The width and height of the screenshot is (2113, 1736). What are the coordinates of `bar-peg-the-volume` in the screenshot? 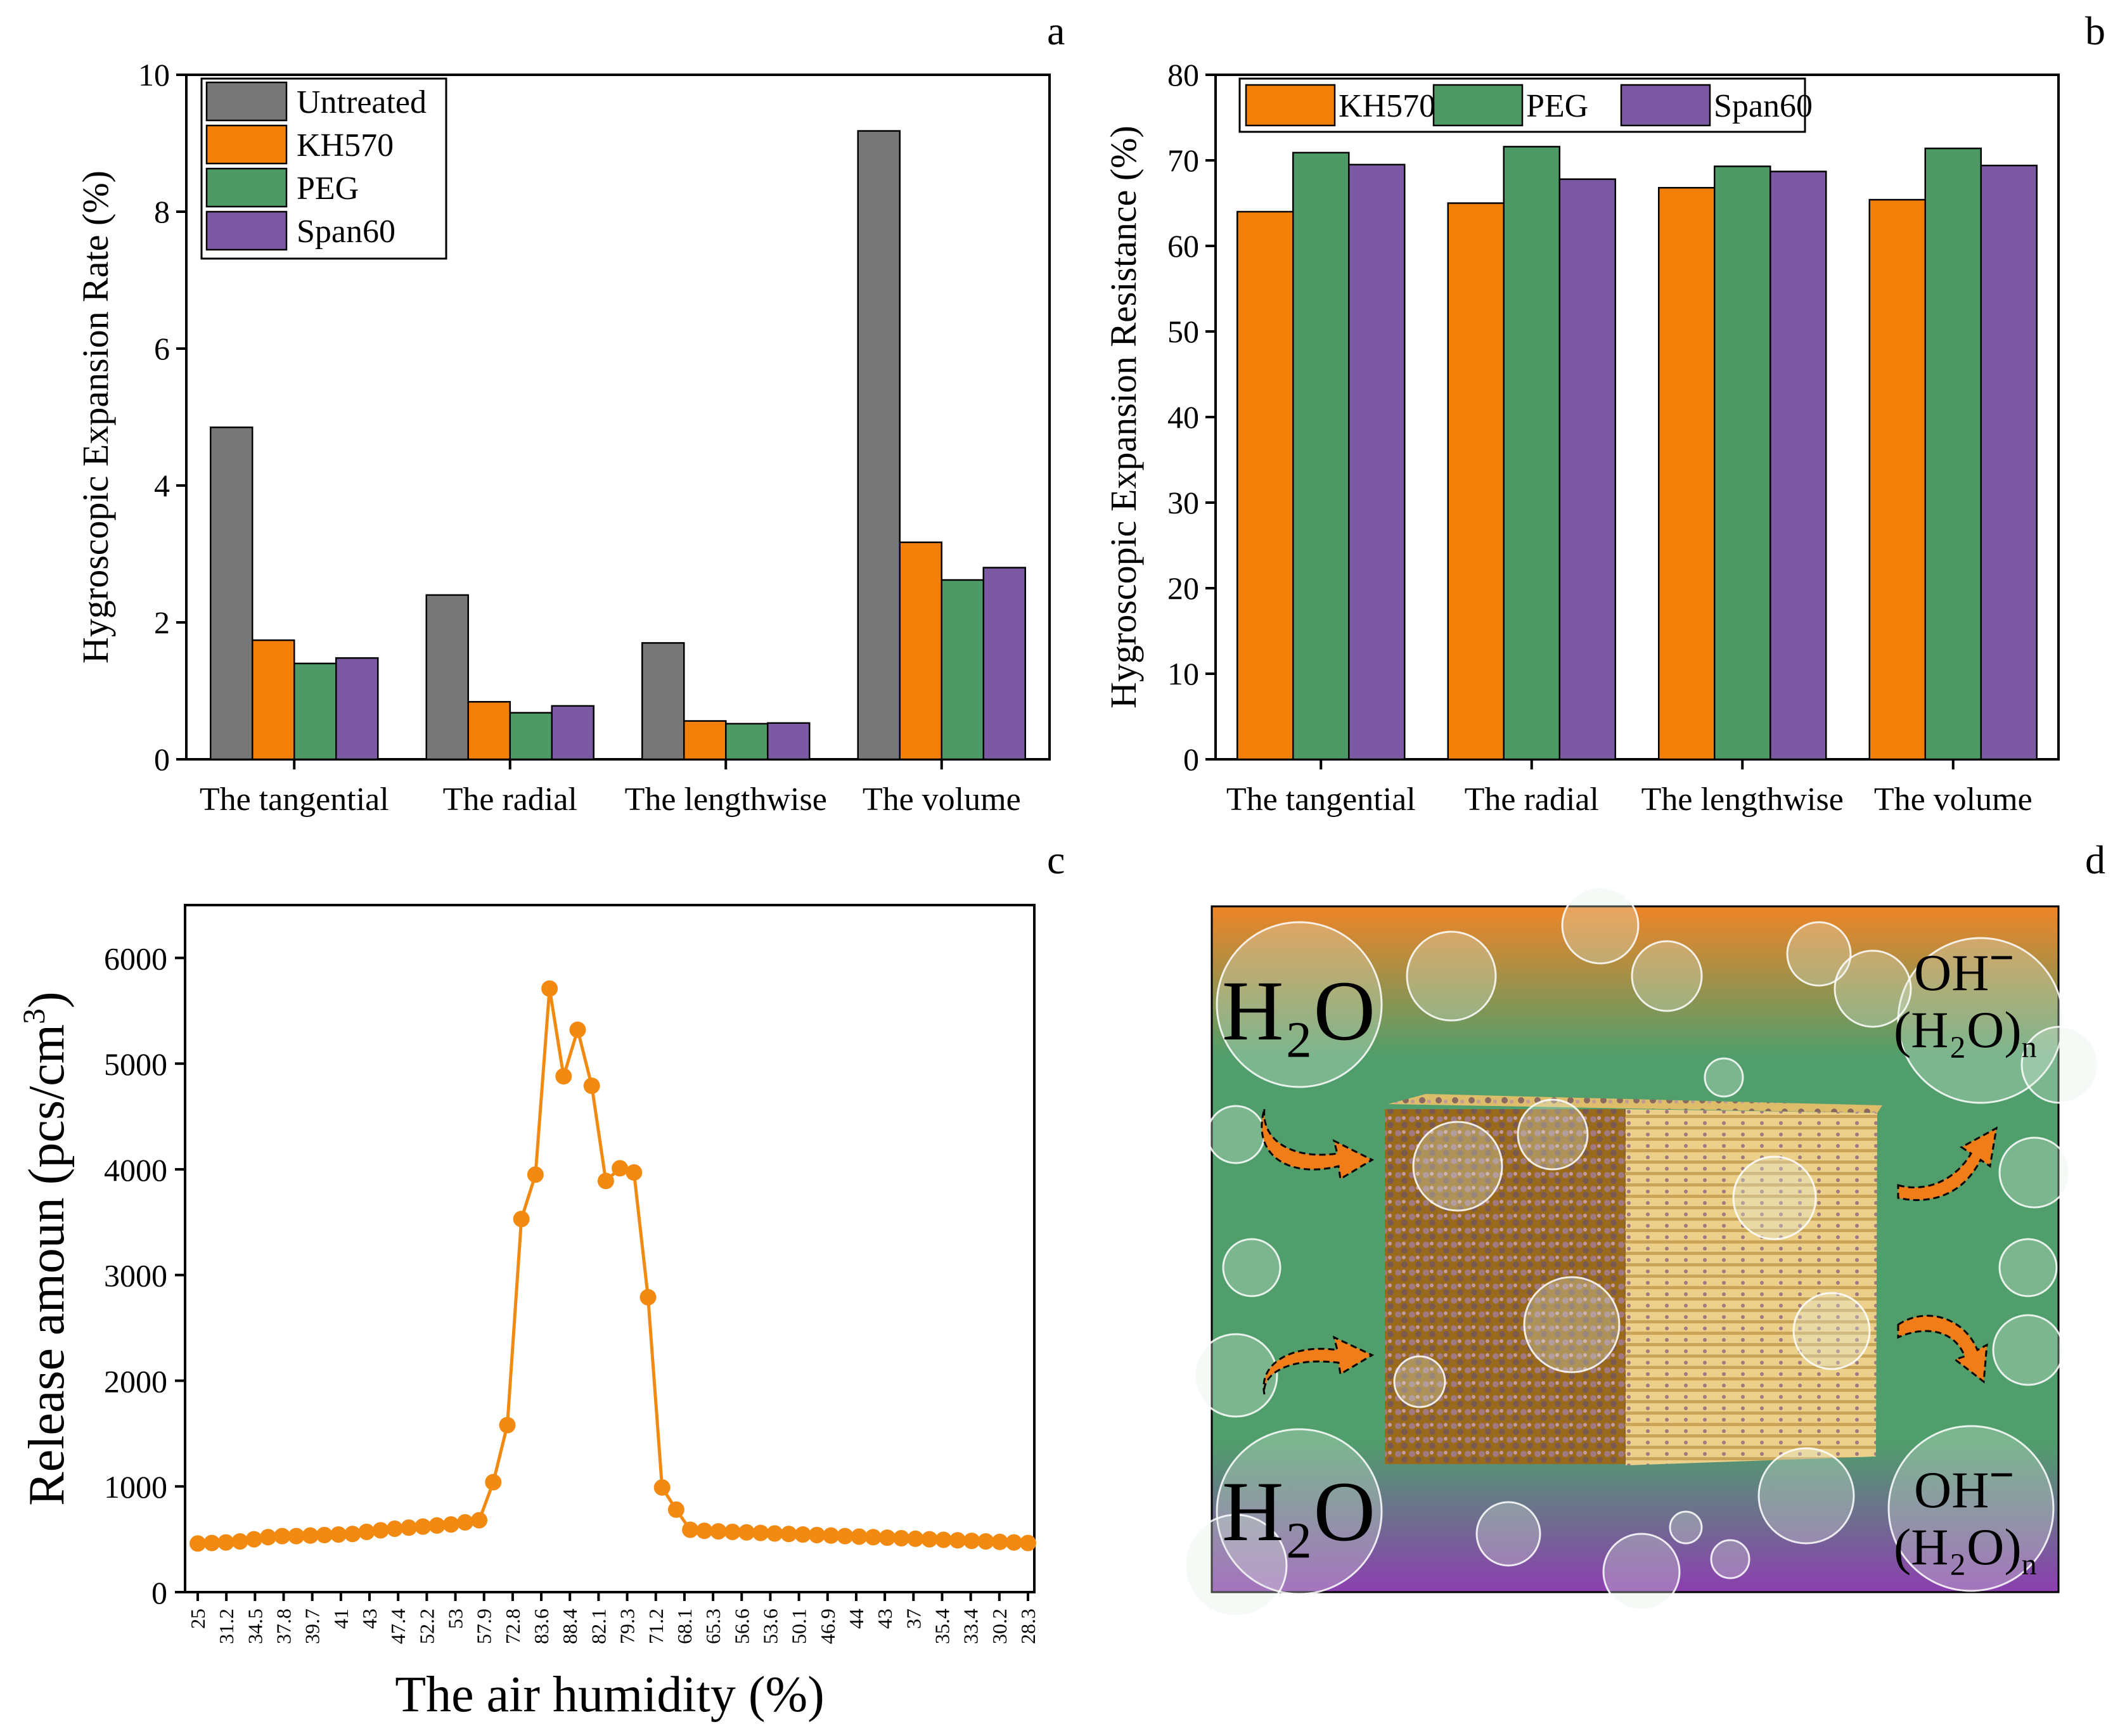 It's located at (1953, 454).